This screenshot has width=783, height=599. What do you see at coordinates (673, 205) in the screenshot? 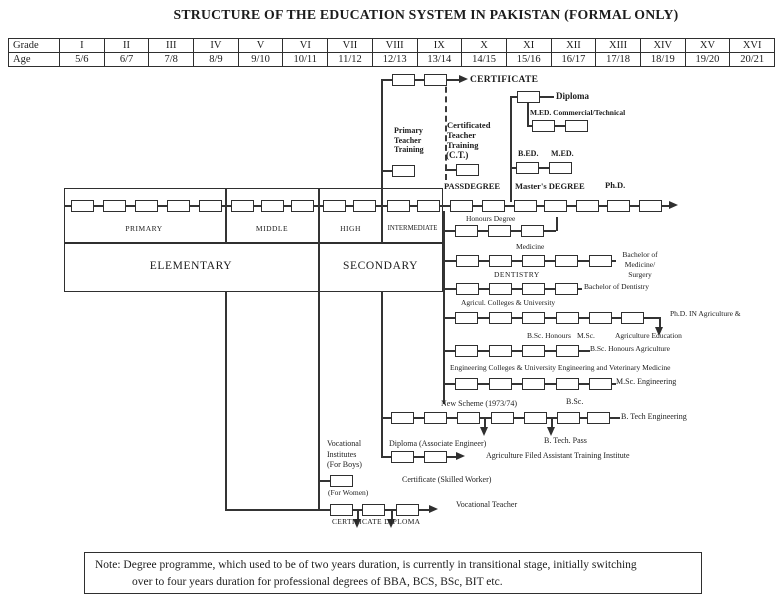
I see `arrow-main-flow` at bounding box center [673, 205].